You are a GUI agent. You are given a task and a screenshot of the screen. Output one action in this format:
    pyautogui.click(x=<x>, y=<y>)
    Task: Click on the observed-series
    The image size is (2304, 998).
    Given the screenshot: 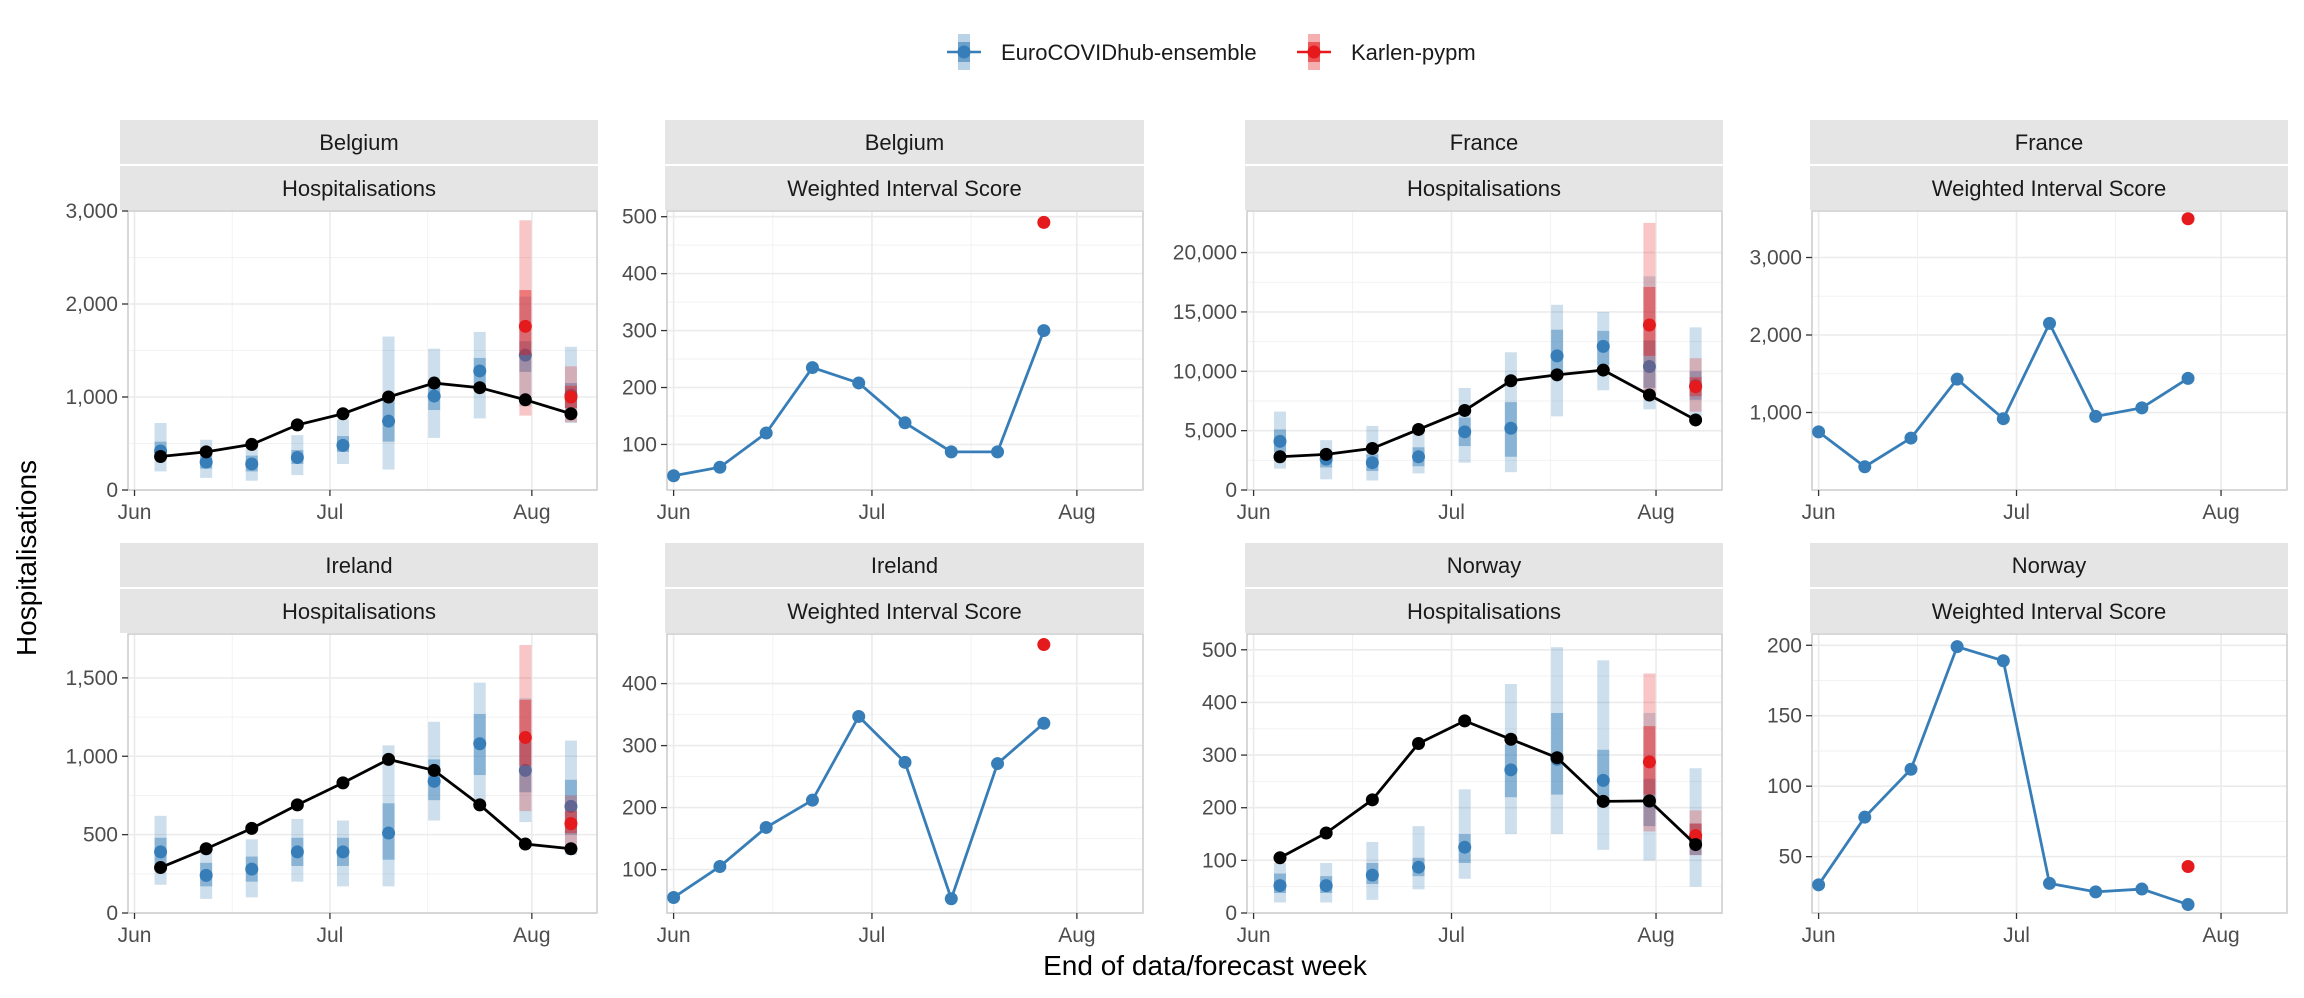 What is the action you would take?
    pyautogui.click(x=1488, y=789)
    